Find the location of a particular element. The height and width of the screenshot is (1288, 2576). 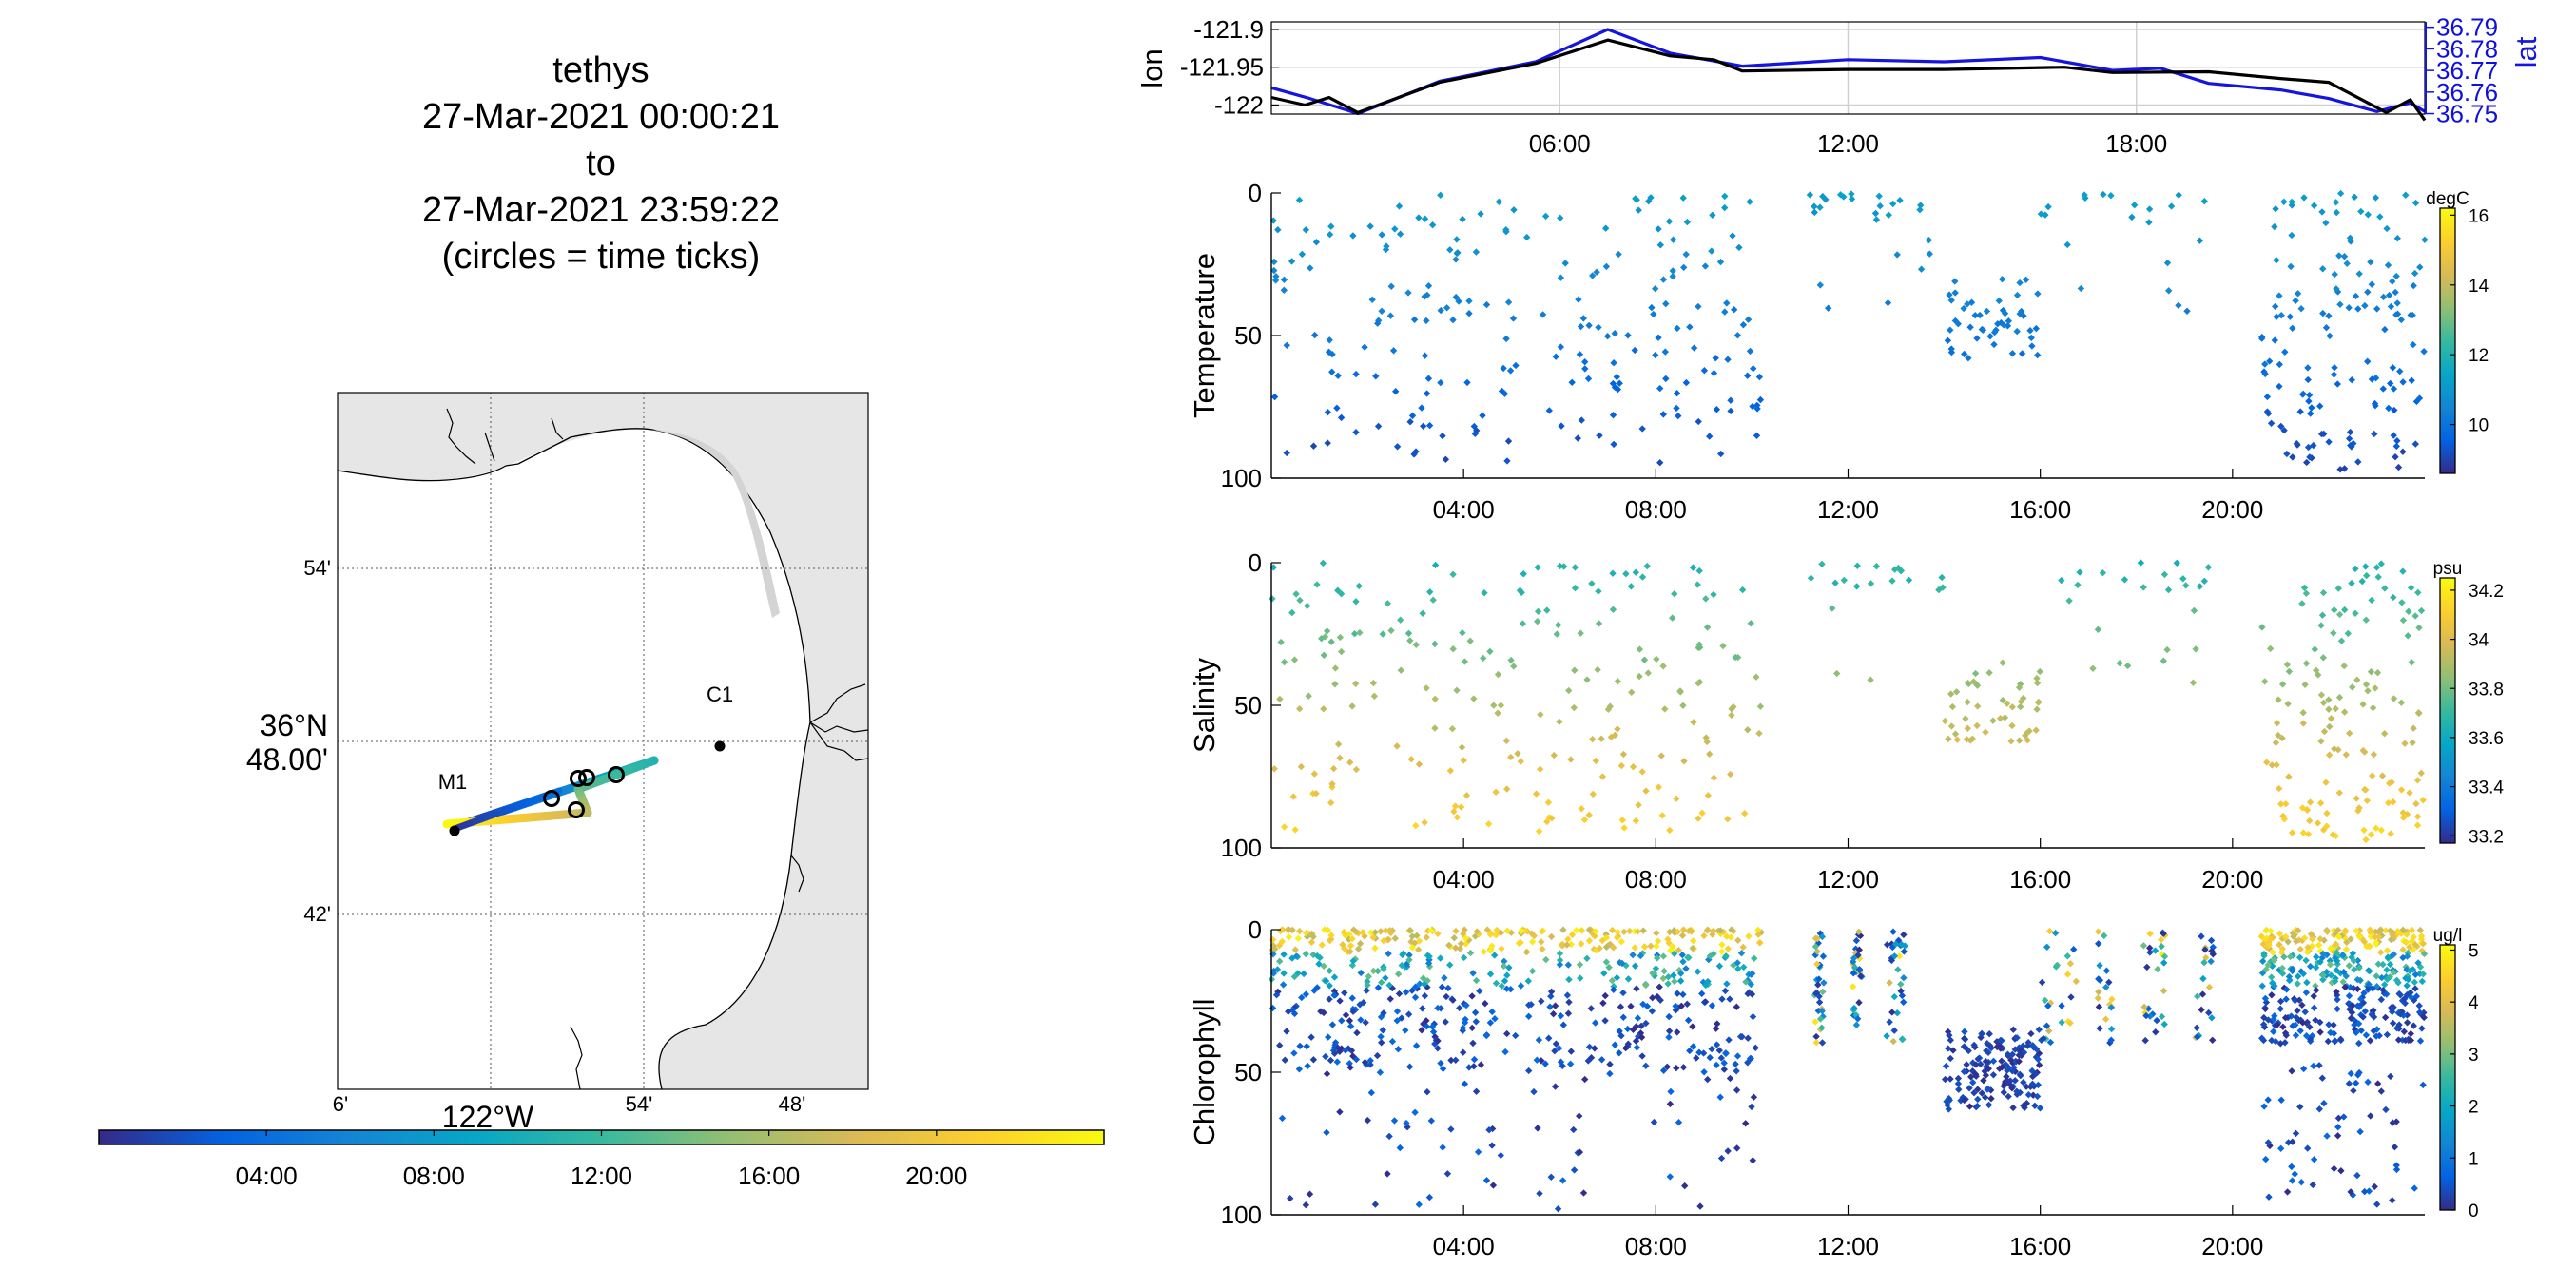

lonlat-ytick-label: -121.9 is located at coordinates (1228, 30).